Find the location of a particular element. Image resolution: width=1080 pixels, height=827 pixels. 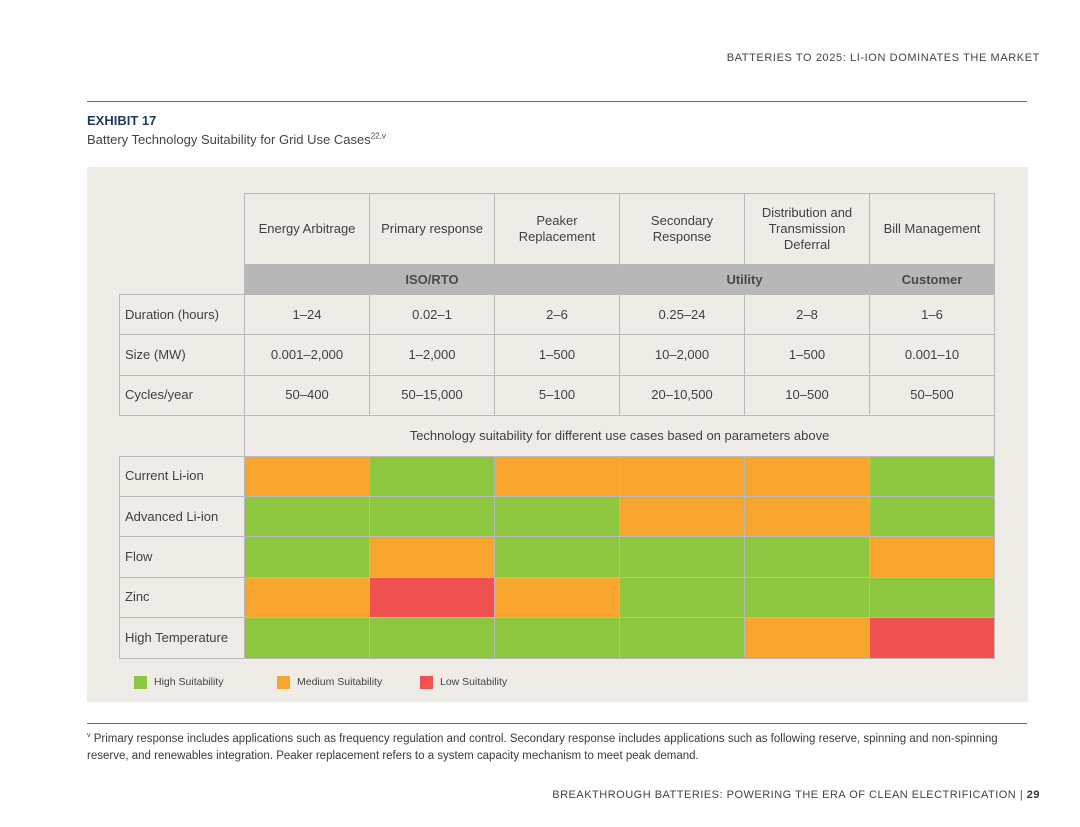

technology-row-label: Zinc is located at coordinates (182, 597).